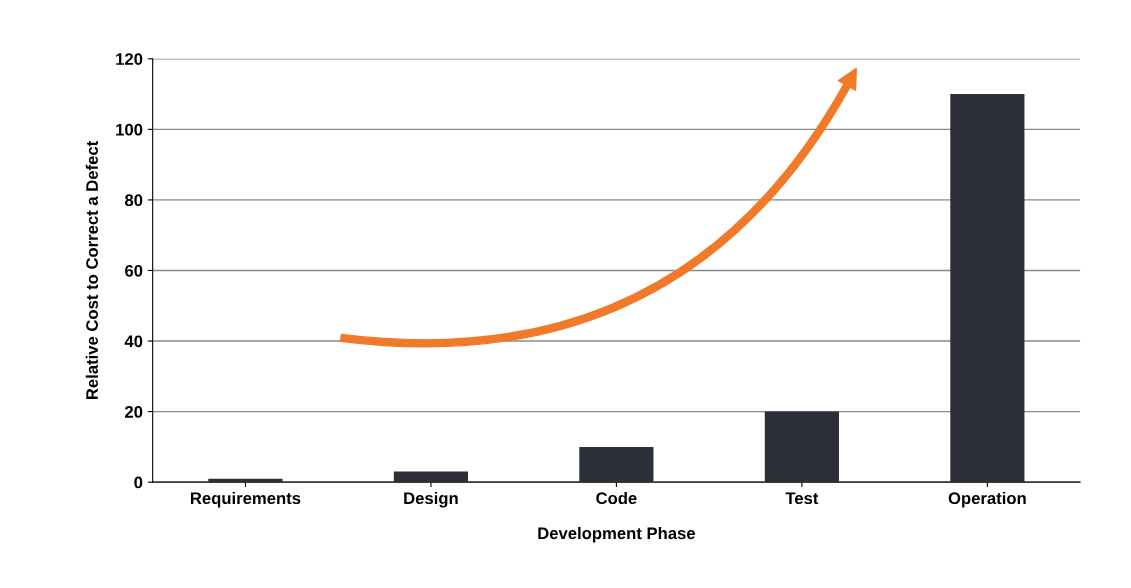 The image size is (1131, 588). Describe the element at coordinates (133, 200) in the screenshot. I see `y-tick-label: 80` at that location.